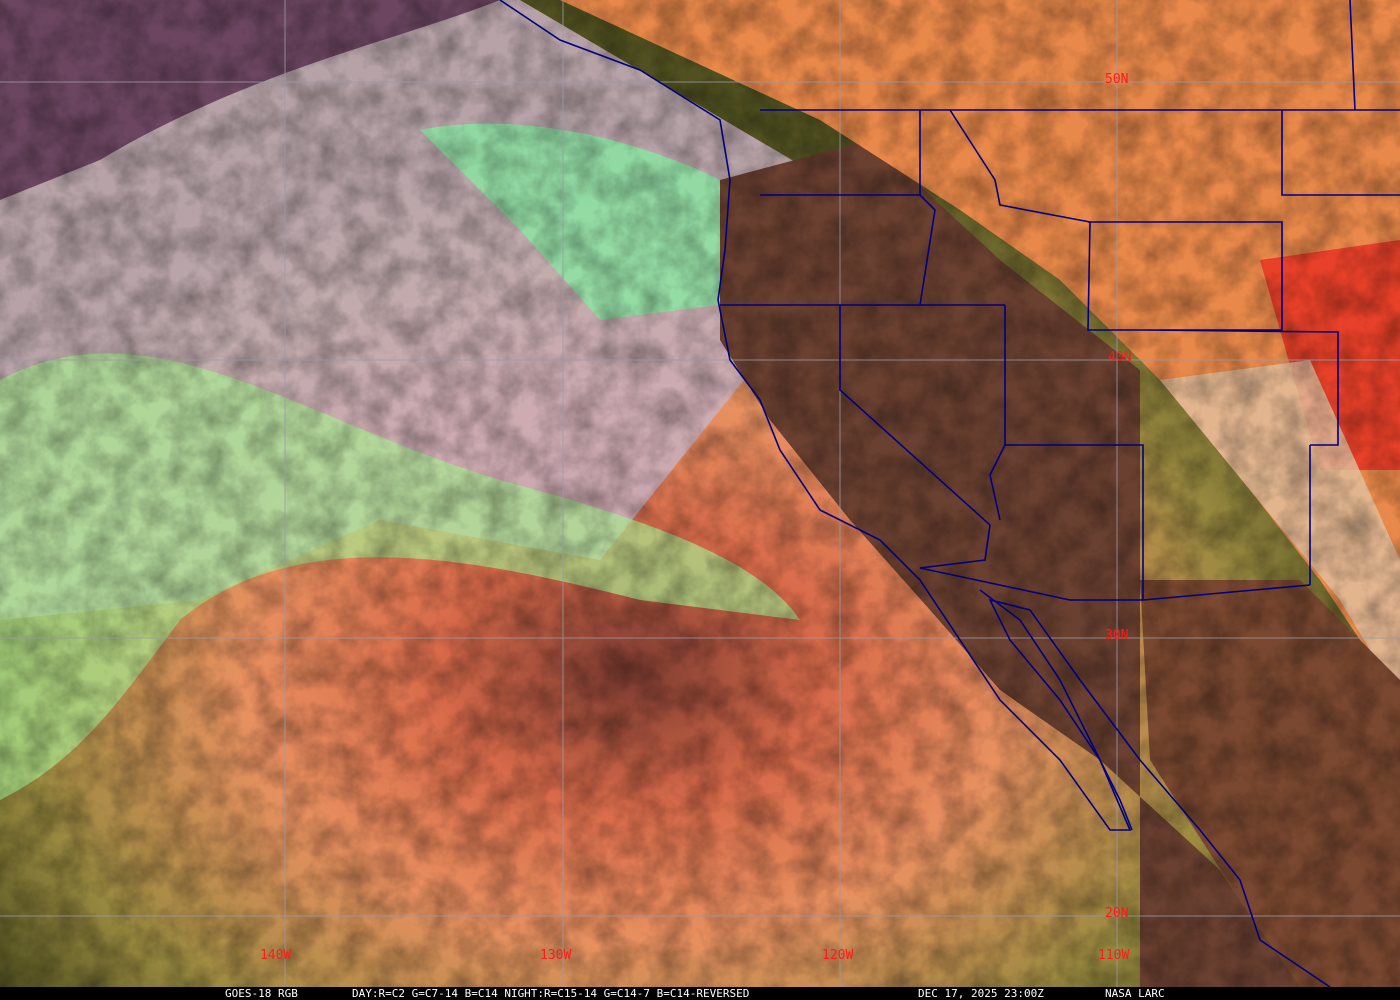  I want to click on caption-datetime: DEC 17, 2025 23:00Z, so click(981, 993).